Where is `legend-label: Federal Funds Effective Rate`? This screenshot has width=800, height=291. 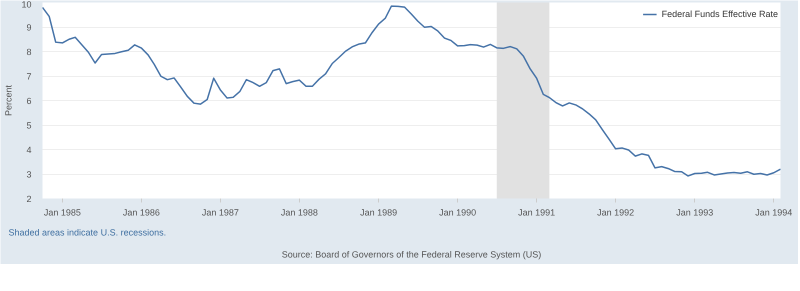 legend-label: Federal Funds Effective Rate is located at coordinates (720, 14).